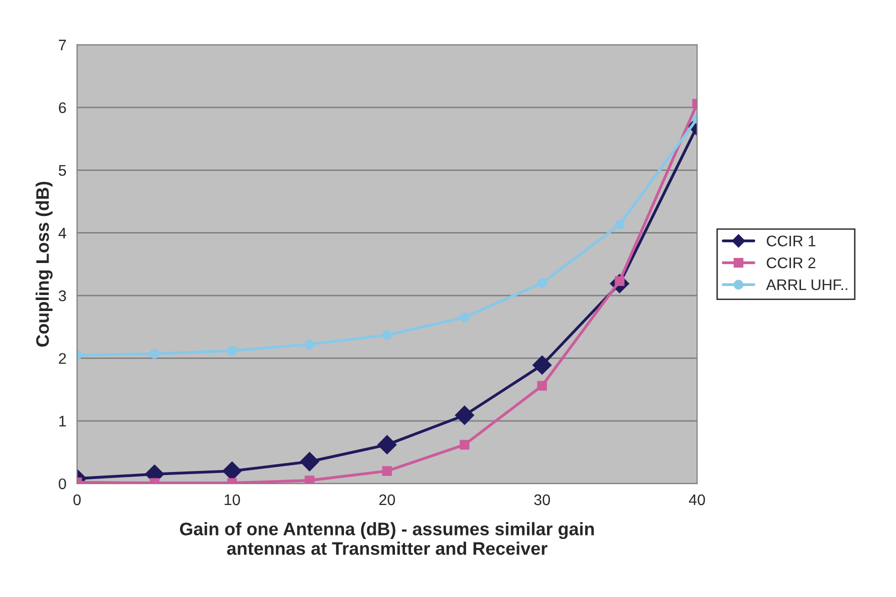  Describe the element at coordinates (62, 108) in the screenshot. I see `y-tick-label: 6` at that location.